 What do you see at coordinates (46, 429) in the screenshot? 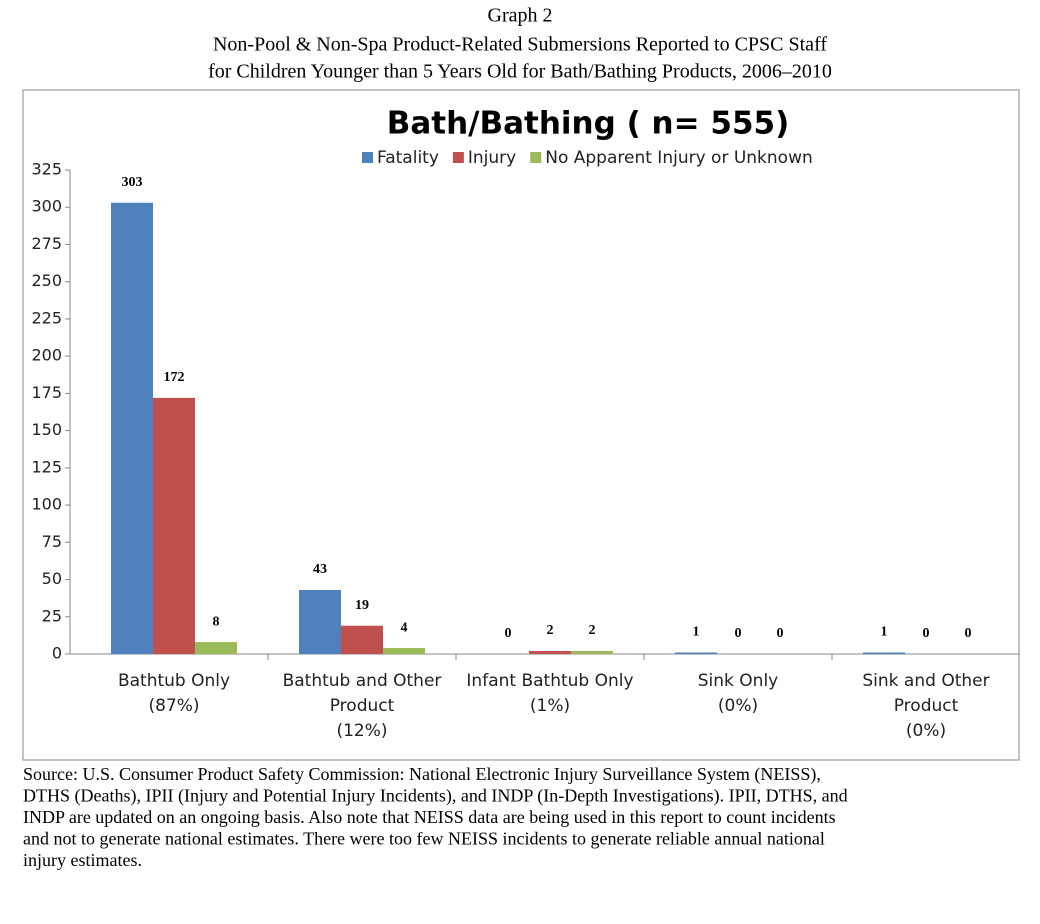
I see `y-tick-label: 150` at bounding box center [46, 429].